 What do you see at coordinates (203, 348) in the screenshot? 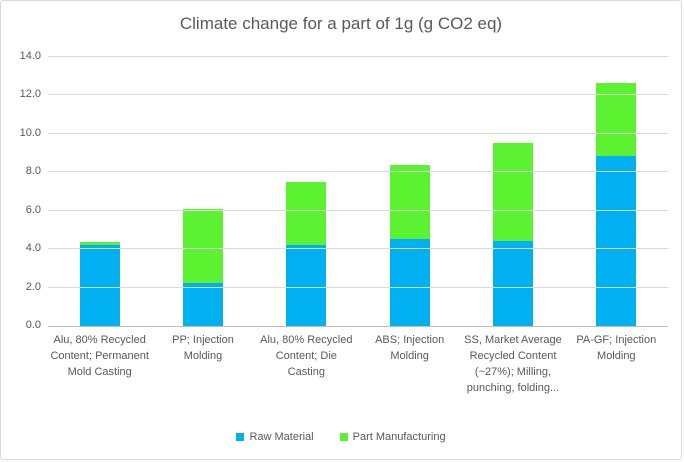
I see `x-category-label: PP; Injection Molding` at bounding box center [203, 348].